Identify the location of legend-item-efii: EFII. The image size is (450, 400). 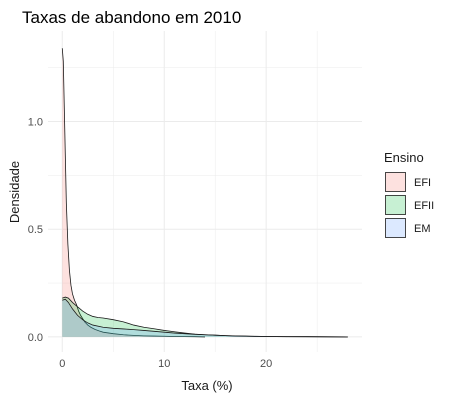
(409, 205).